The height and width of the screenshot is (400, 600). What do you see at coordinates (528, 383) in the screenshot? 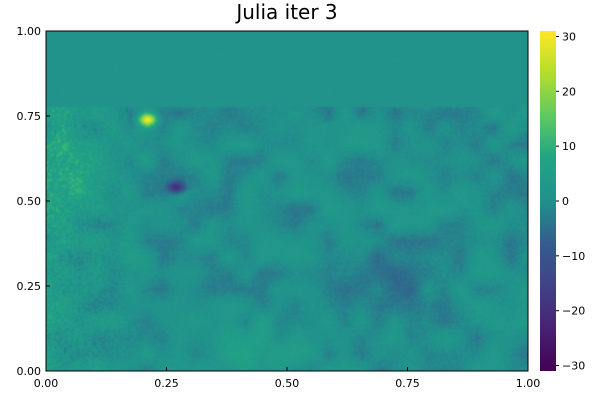
I see `x-tick-label: 1.00` at bounding box center [528, 383].